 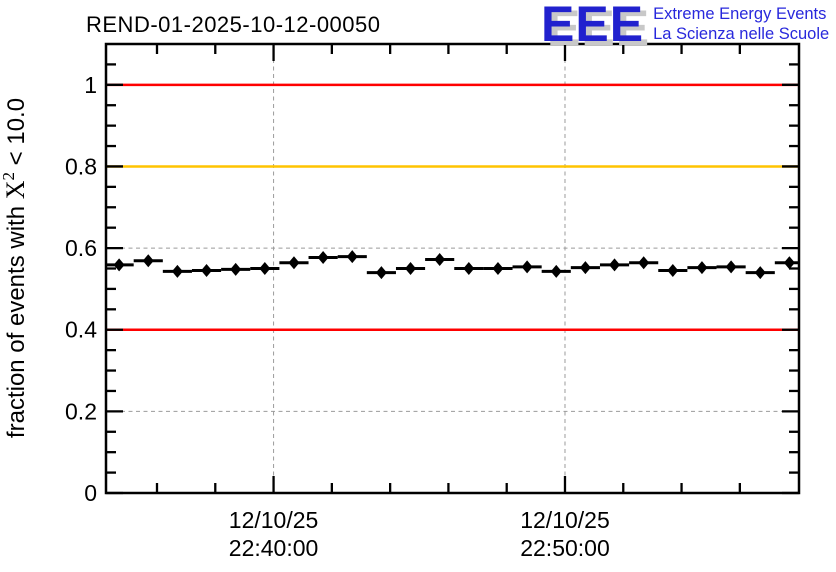 What do you see at coordinates (452, 265) in the screenshot?
I see `data-series` at bounding box center [452, 265].